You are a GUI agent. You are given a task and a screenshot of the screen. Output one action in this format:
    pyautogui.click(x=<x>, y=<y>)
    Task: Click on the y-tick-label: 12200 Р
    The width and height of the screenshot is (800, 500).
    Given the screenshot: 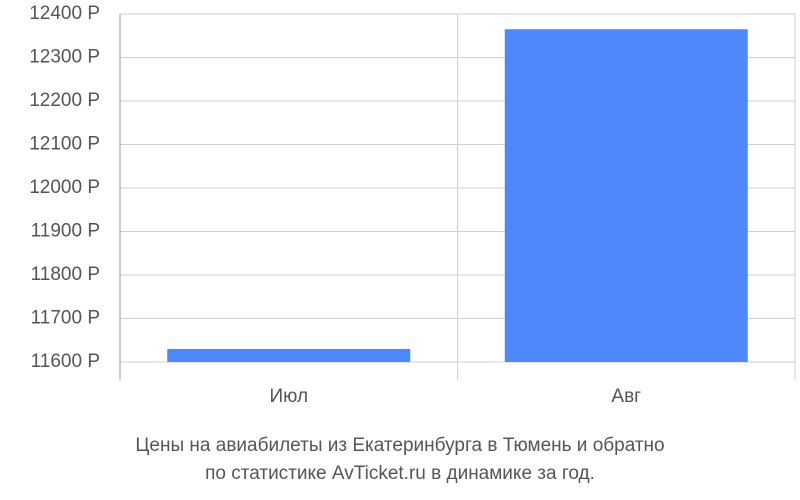 What is the action you would take?
    pyautogui.click(x=64, y=100)
    